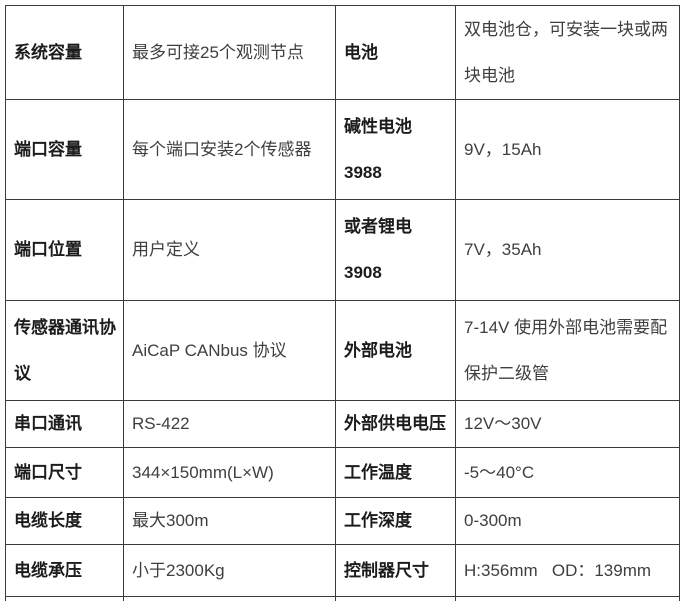 The width and height of the screenshot is (684, 601). What do you see at coordinates (229, 52) in the screenshot?
I see `spec-value: 最多可接25个观测节点` at bounding box center [229, 52].